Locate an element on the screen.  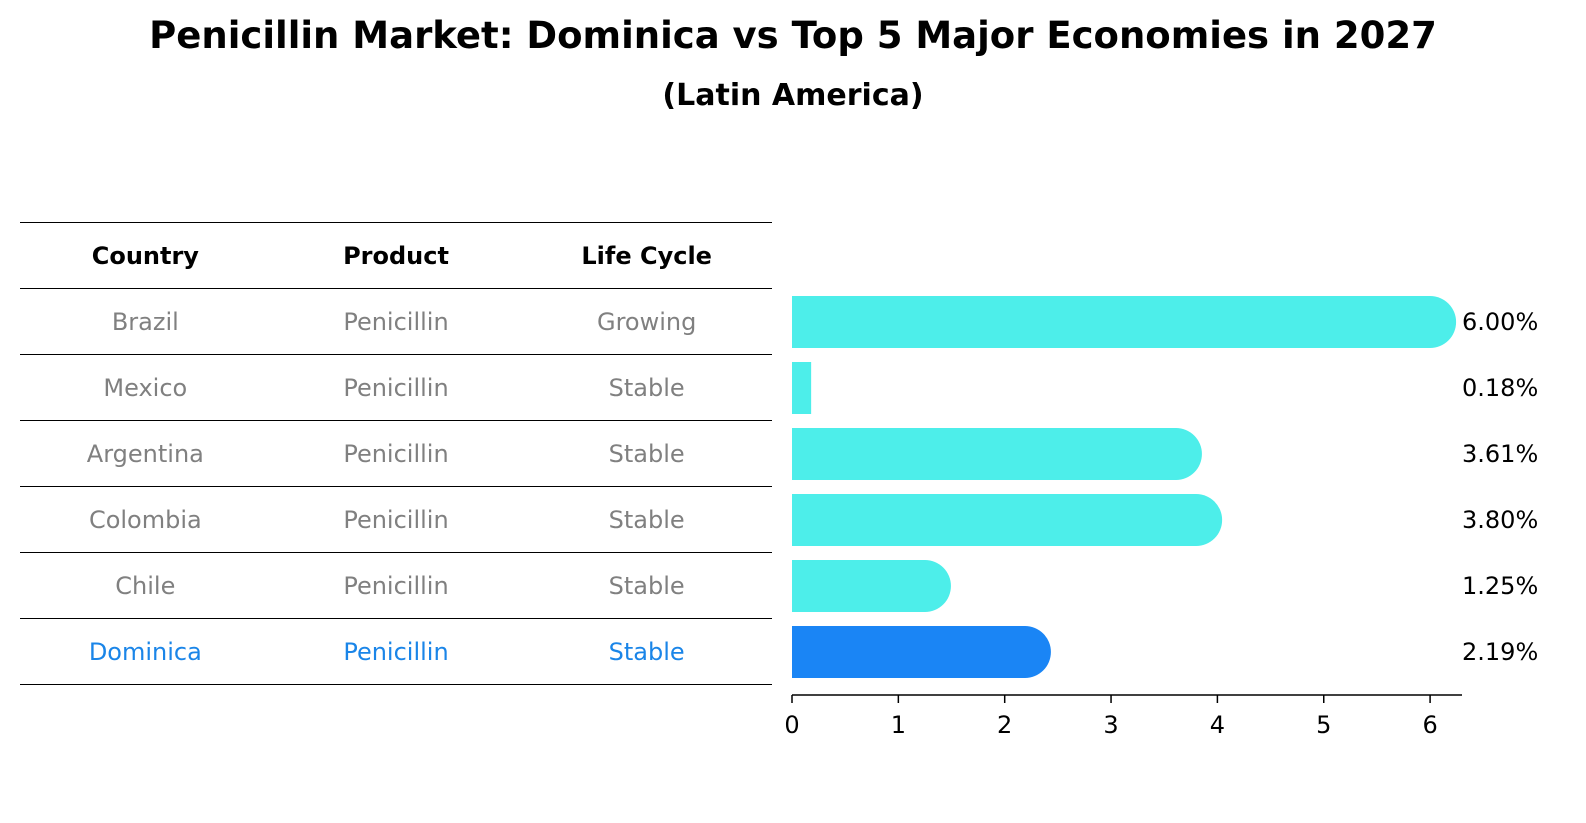
cell-country: Dominica is located at coordinates (145, 651).